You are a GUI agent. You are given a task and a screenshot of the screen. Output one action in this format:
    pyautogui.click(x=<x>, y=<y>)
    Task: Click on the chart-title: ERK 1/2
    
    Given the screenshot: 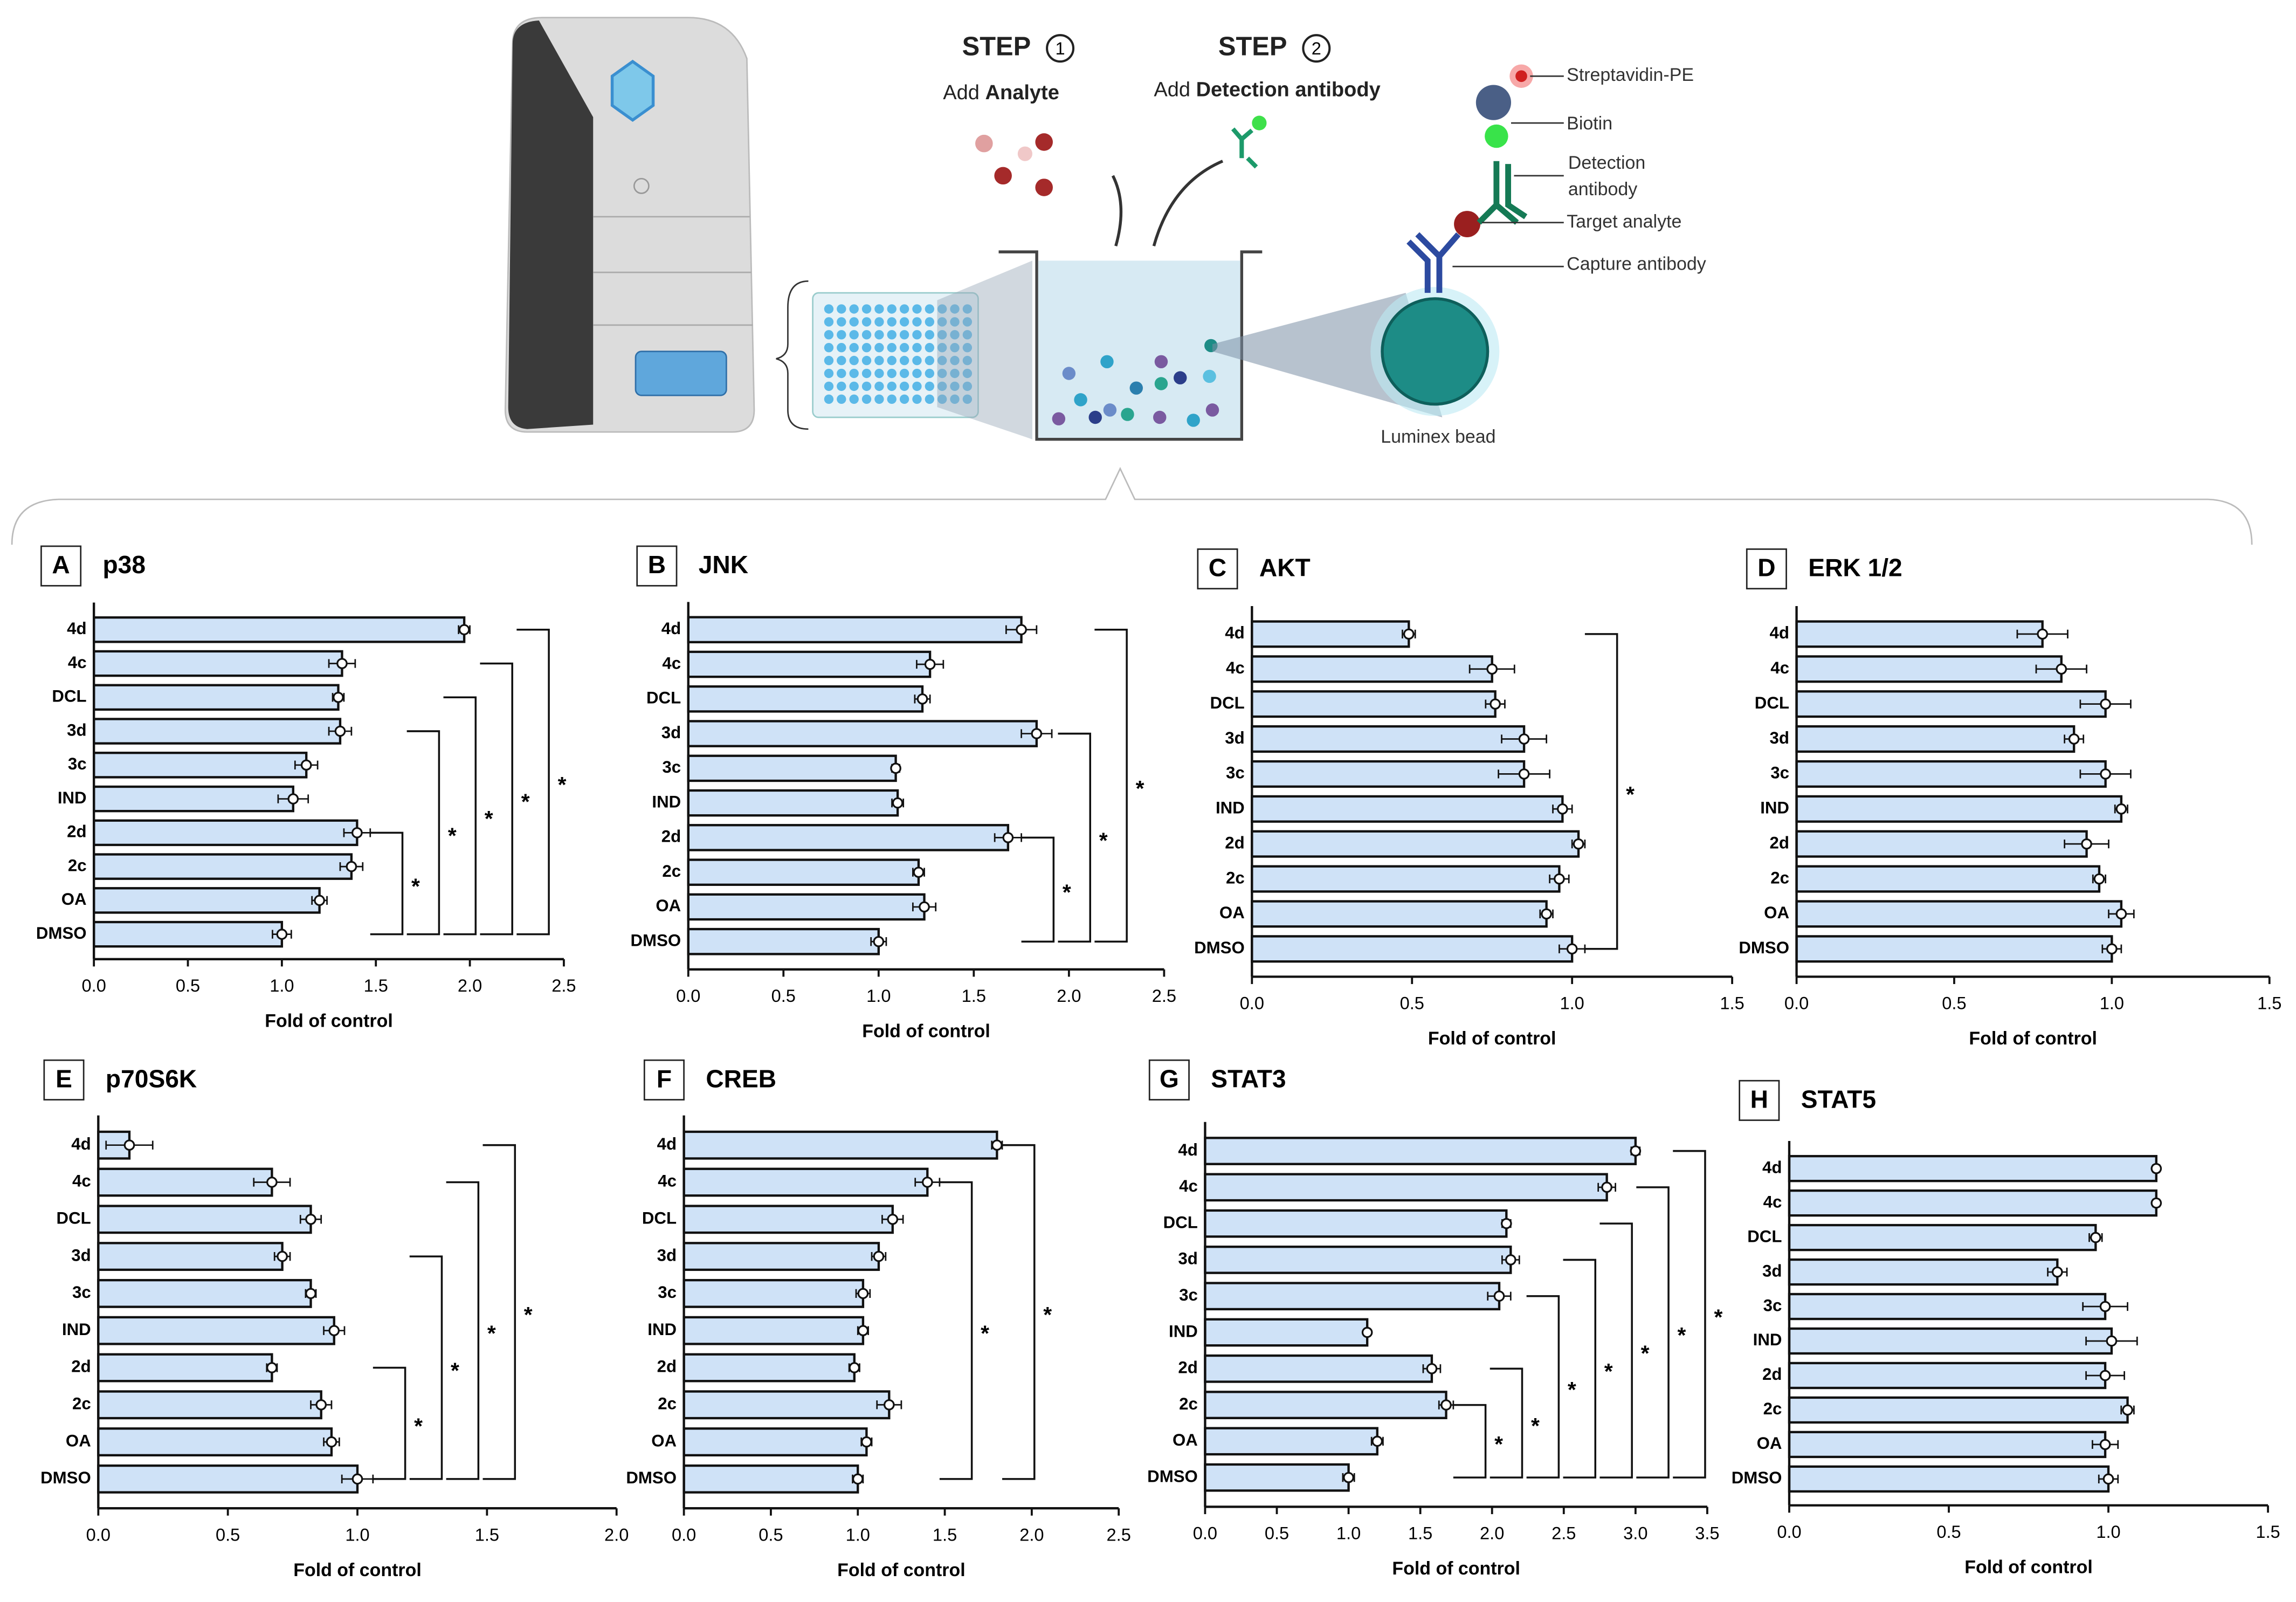 What is the action you would take?
    pyautogui.click(x=1855, y=568)
    